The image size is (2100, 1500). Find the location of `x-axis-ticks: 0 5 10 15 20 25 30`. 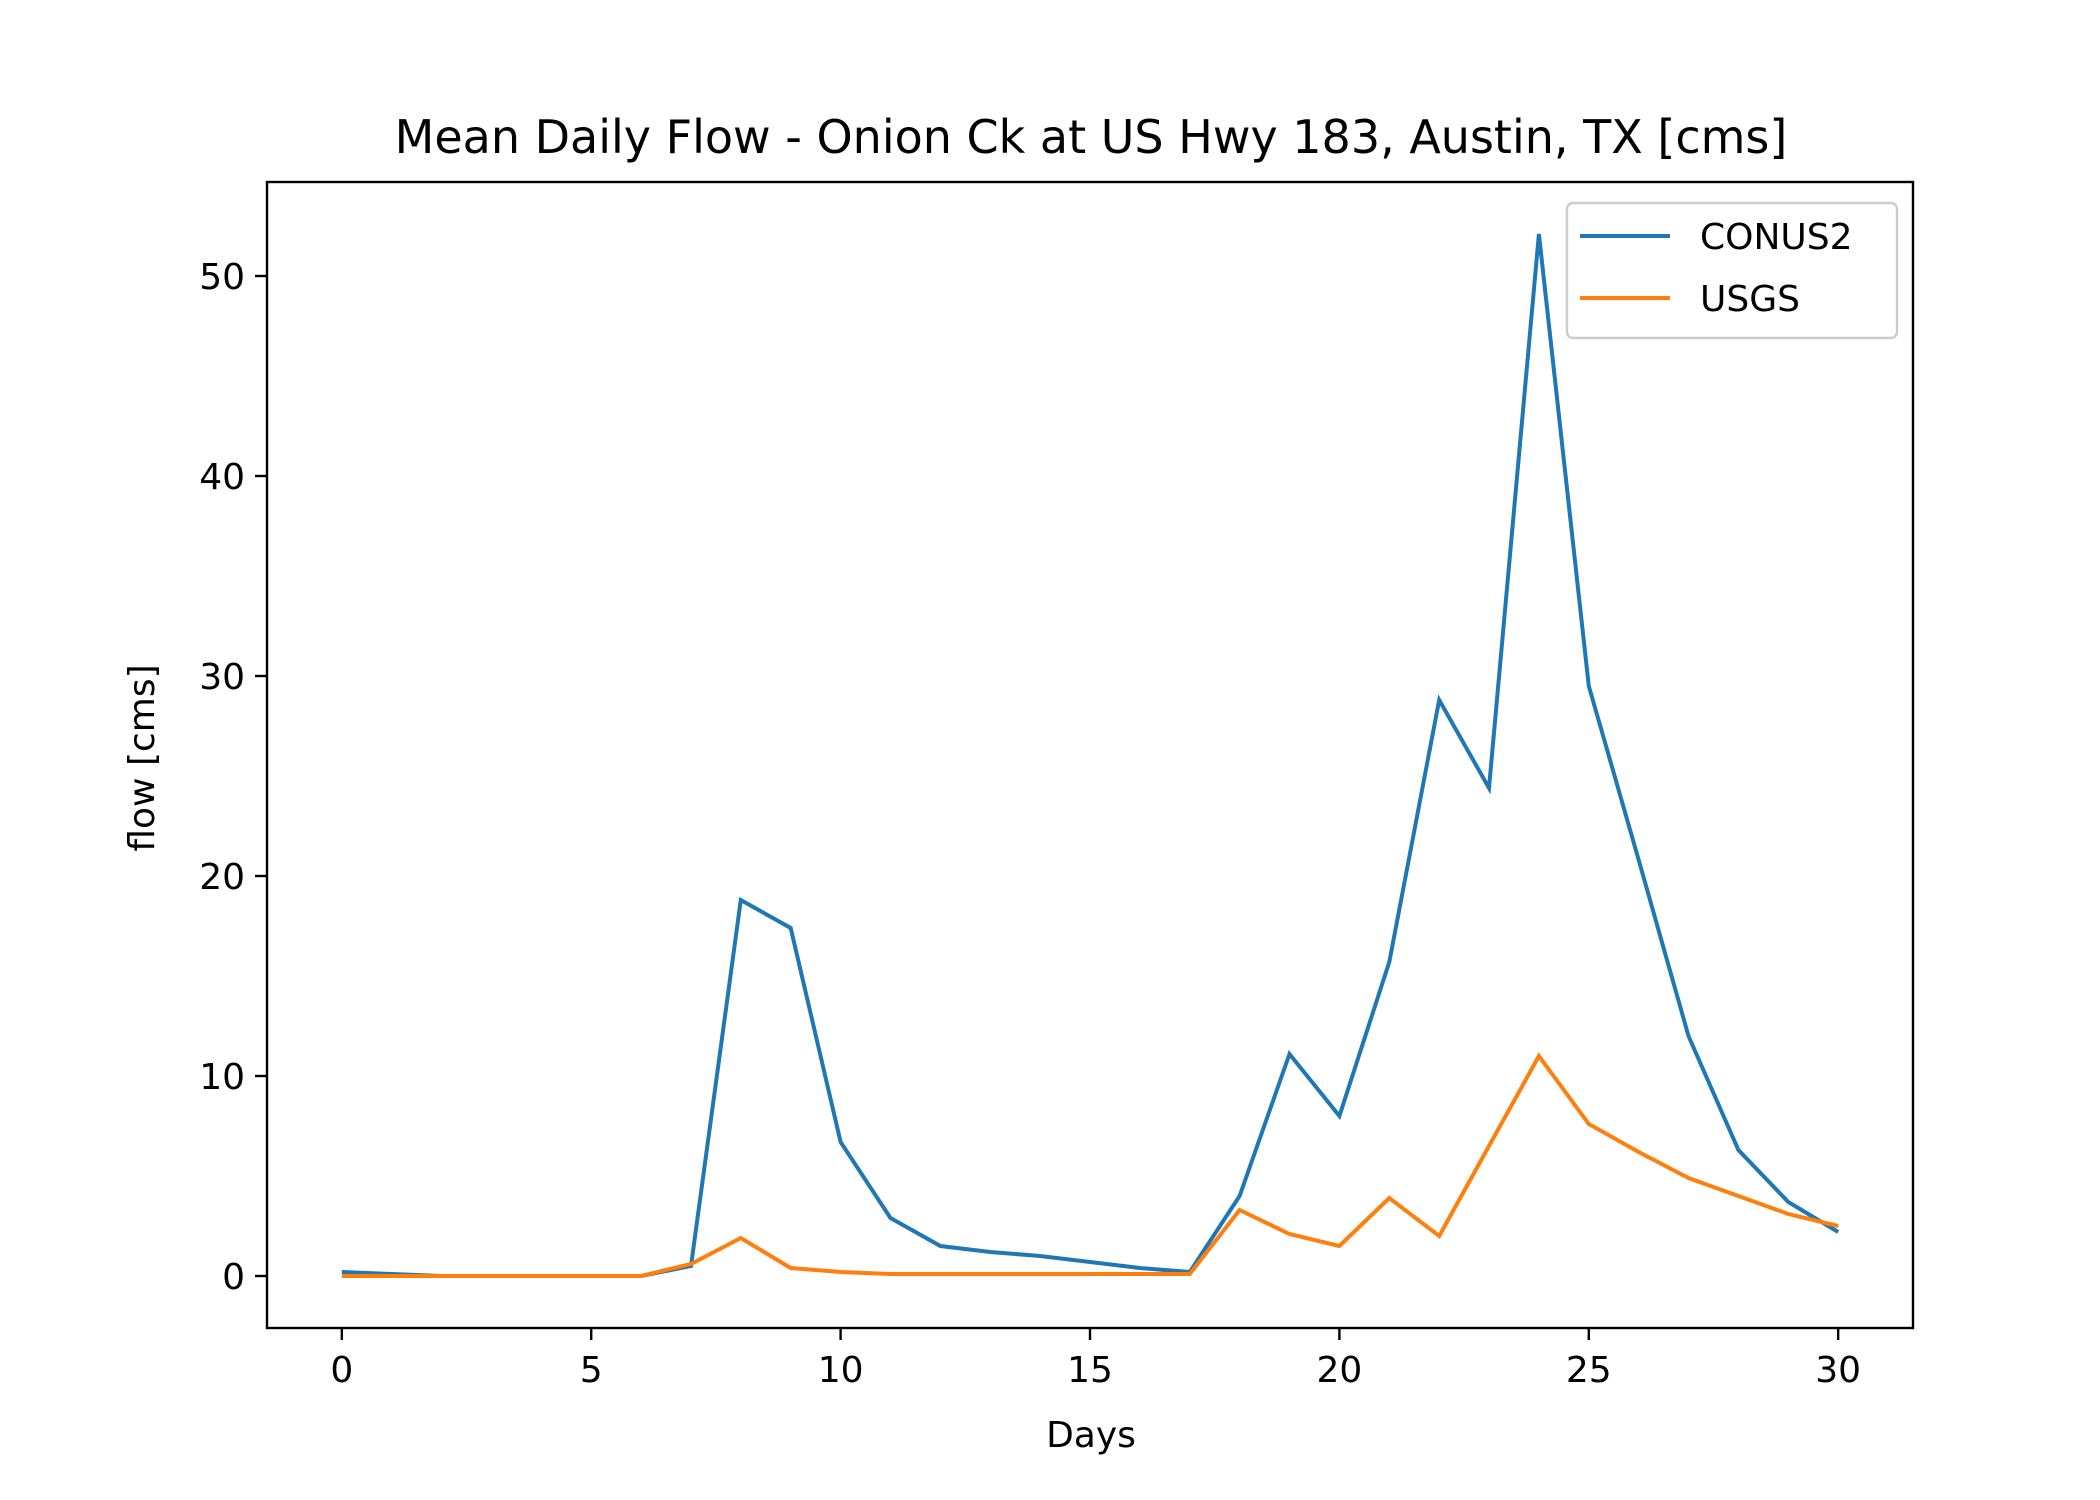

x-axis-ticks: 0 5 10 15 20 25 30 is located at coordinates (1095, 1359).